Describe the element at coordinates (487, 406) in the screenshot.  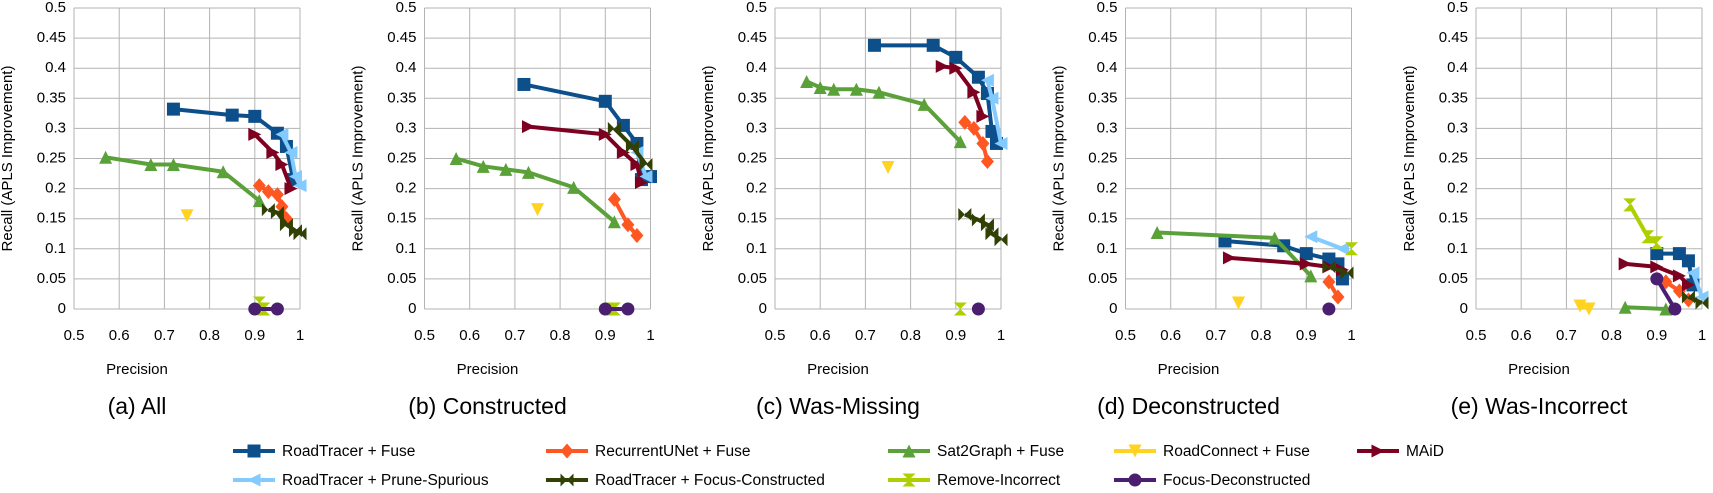
I see `panel-title: (b) Constructed` at that location.